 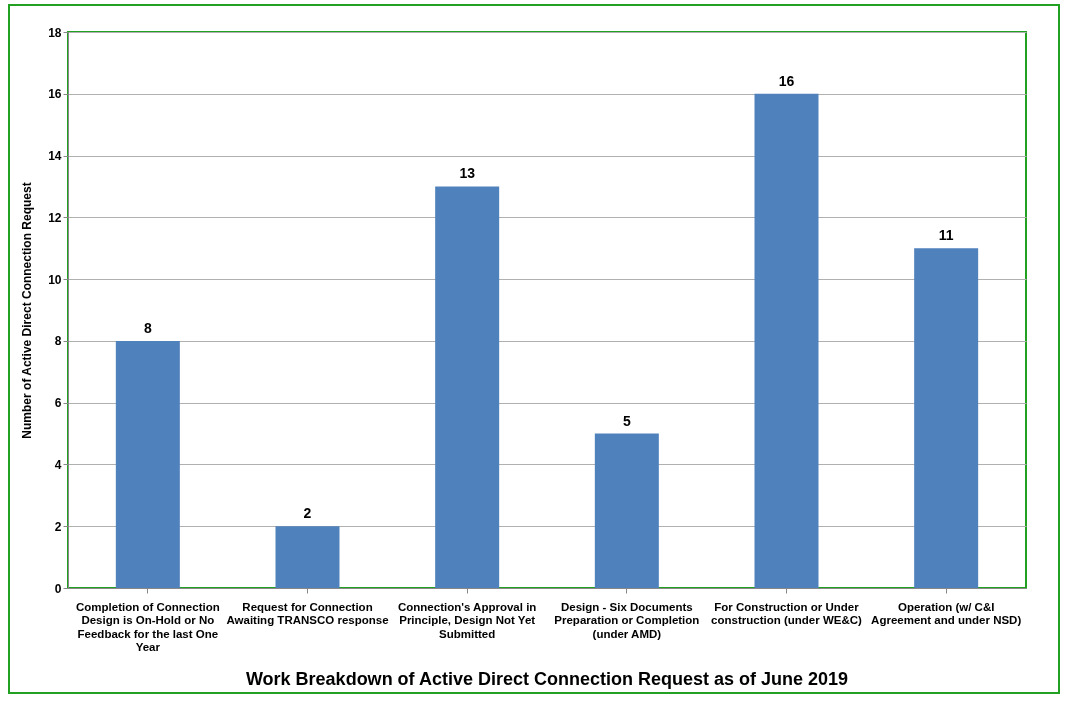 I want to click on y-tick-label: 12, so click(x=55, y=217).